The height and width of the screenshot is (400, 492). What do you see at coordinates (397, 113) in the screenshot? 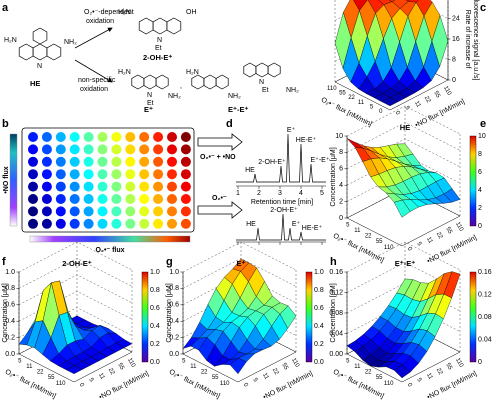
I see `y-tick-label: 0` at bounding box center [397, 113].